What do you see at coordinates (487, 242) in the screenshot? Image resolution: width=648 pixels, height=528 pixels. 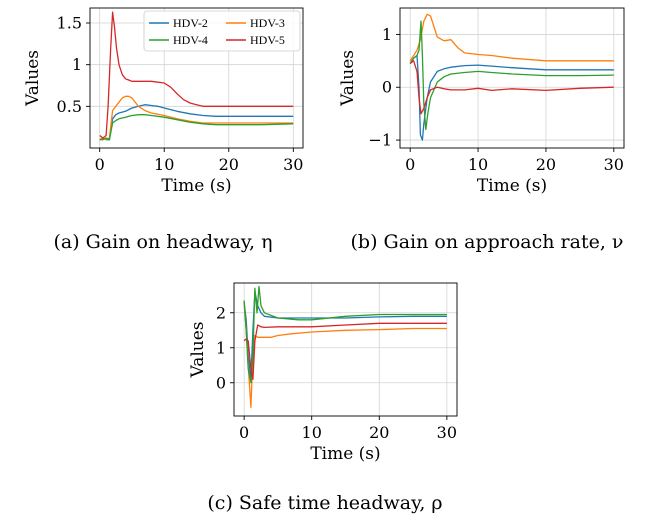 I see `panel-caption: (b) Gain on approach rate, ν` at bounding box center [487, 242].